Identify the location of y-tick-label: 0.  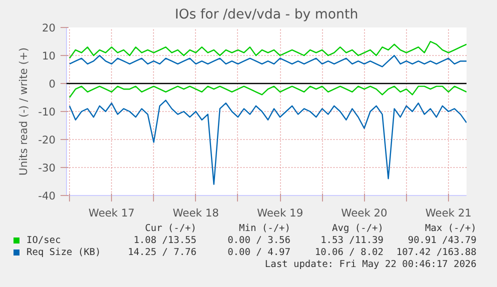
(52, 84).